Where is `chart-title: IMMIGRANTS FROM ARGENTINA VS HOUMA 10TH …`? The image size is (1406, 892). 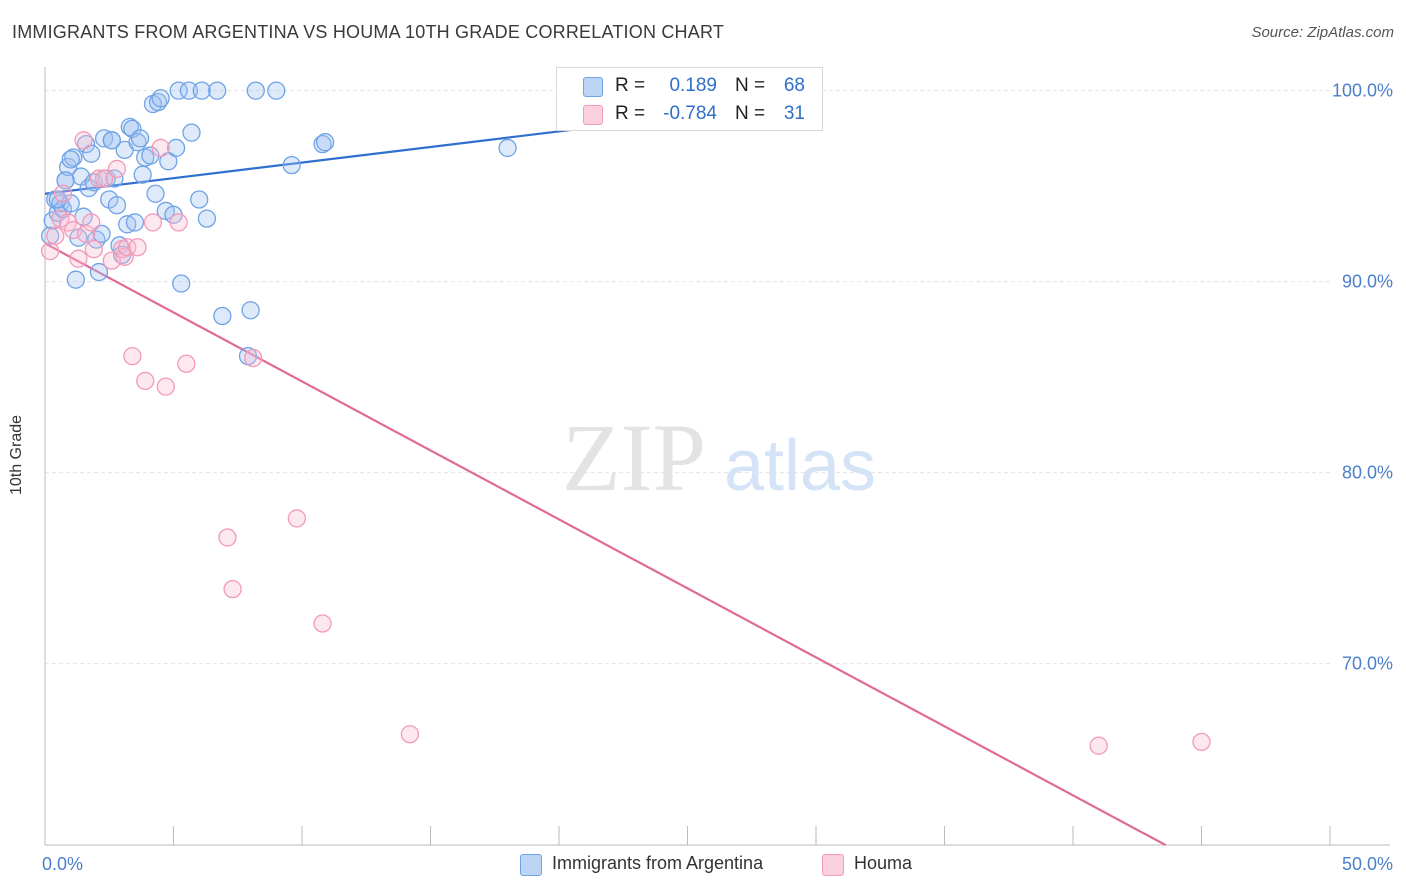
chart-title: IMMIGRANTS FROM ARGENTINA VS HOUMA 10TH … is located at coordinates (368, 32).